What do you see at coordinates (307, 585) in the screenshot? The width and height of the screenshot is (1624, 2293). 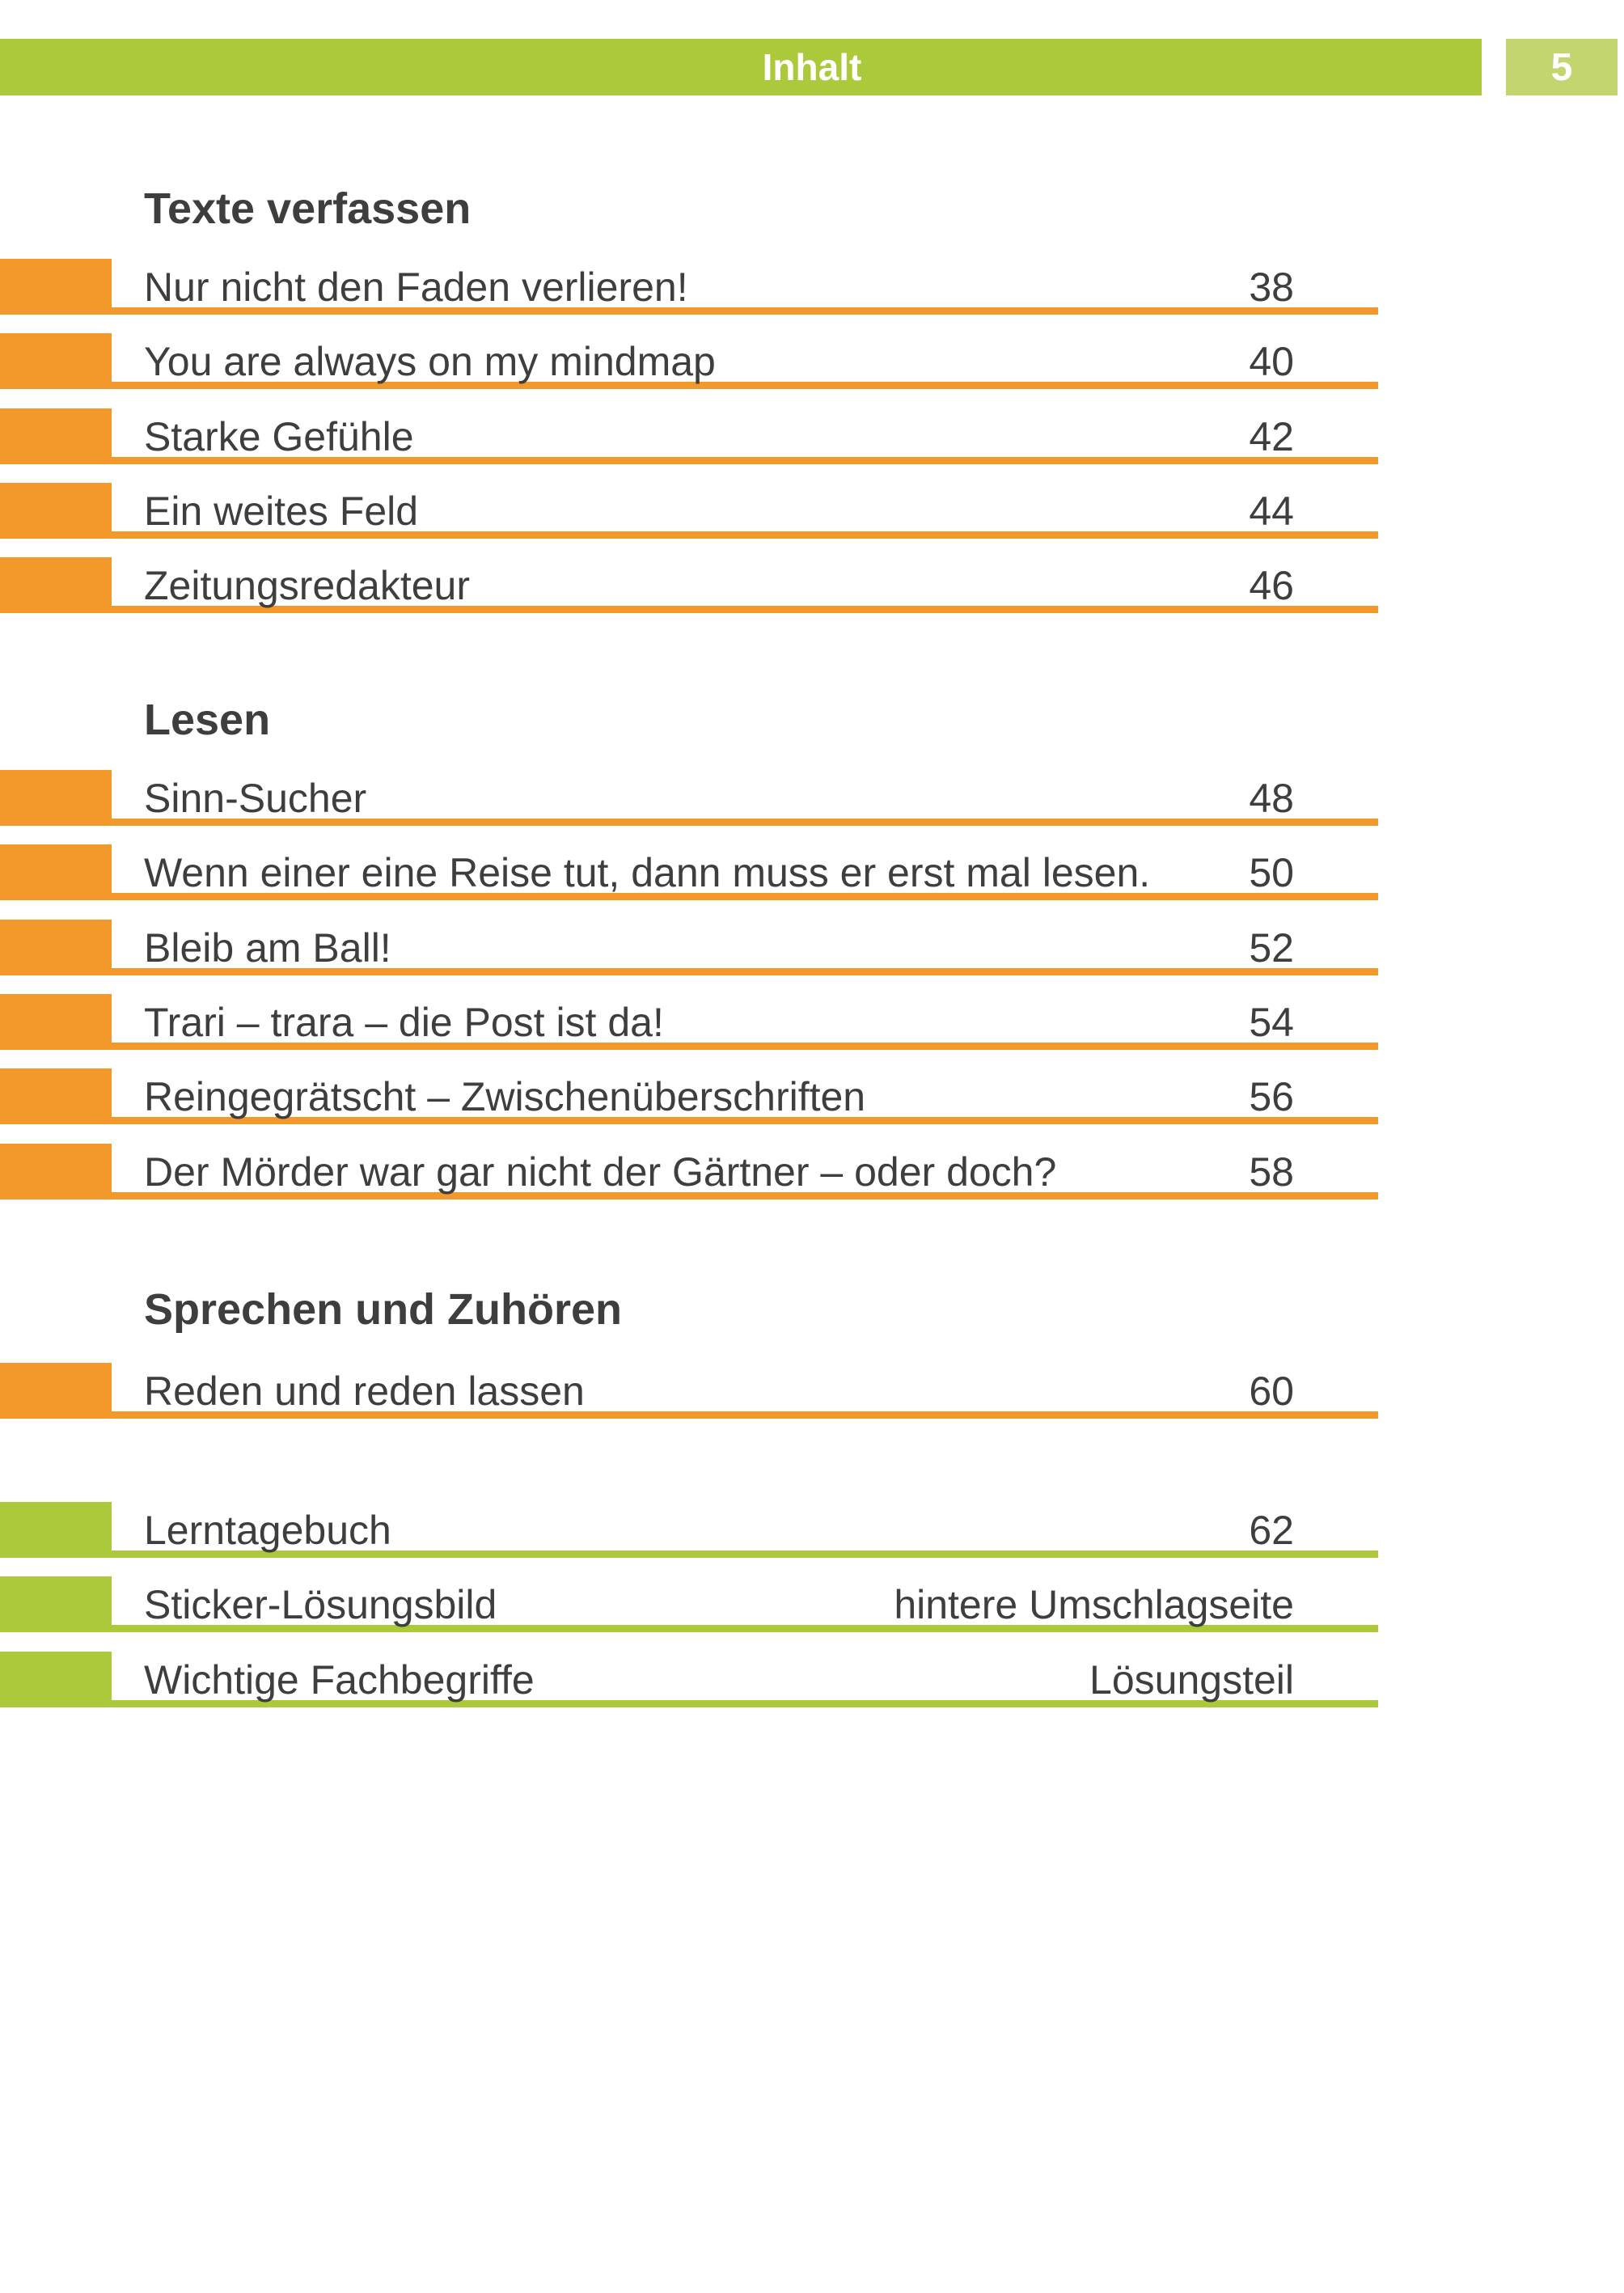 I see `entry-title: Zeitungsredakteur` at bounding box center [307, 585].